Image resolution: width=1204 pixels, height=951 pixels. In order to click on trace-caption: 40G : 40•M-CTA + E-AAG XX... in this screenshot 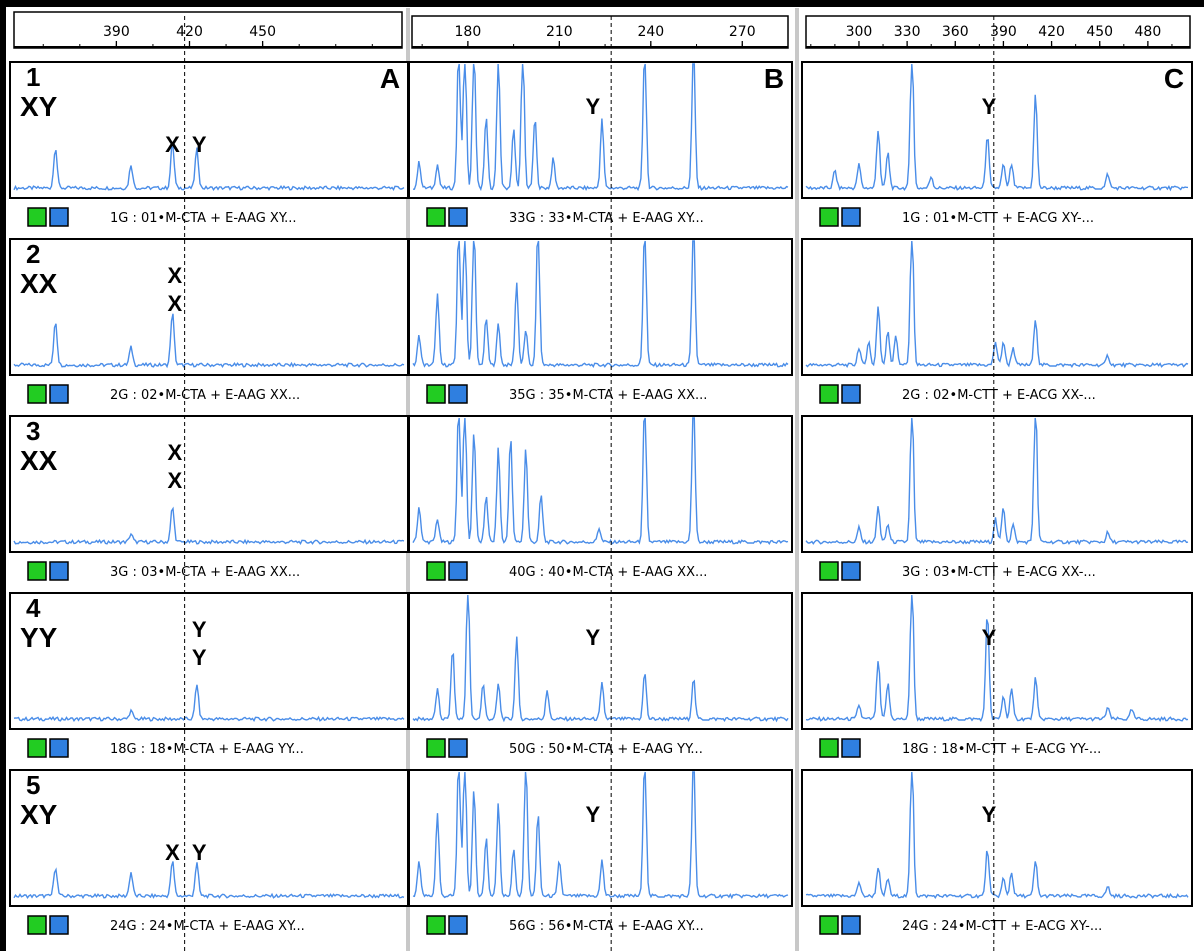, I will do `click(608, 572)`.